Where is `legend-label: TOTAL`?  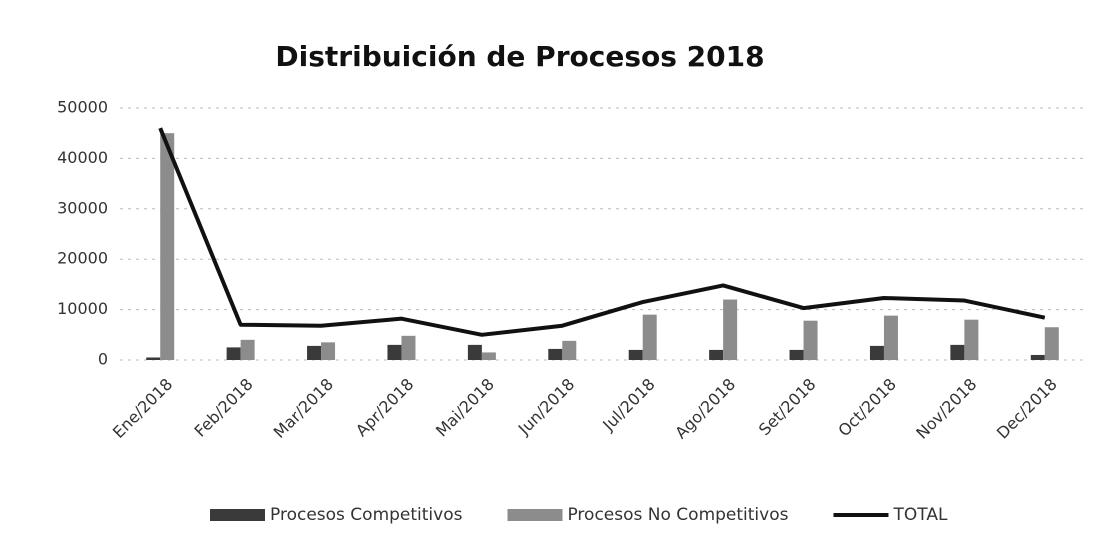 legend-label: TOTAL is located at coordinates (919, 515).